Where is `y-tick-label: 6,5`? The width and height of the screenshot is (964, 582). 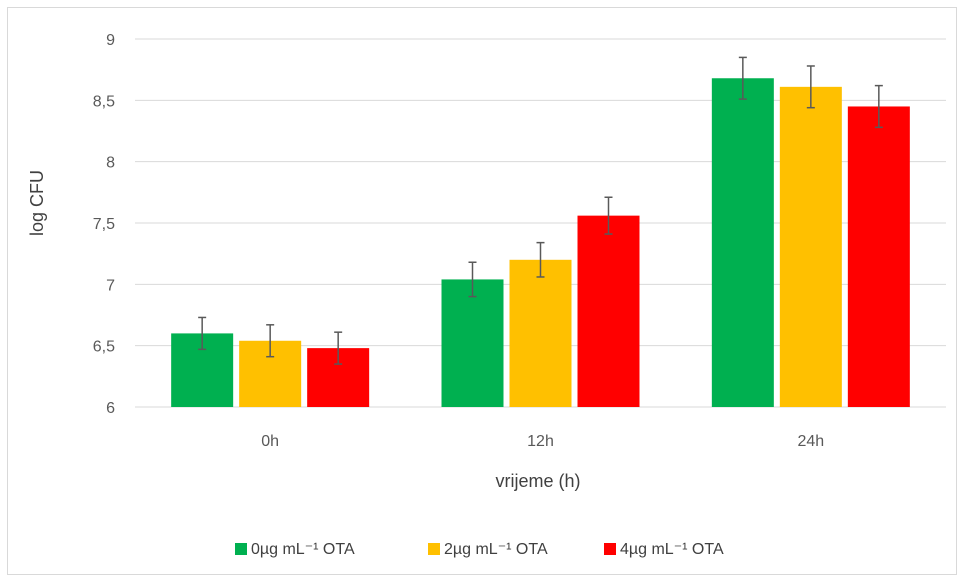 y-tick-label: 6,5 is located at coordinates (104, 347).